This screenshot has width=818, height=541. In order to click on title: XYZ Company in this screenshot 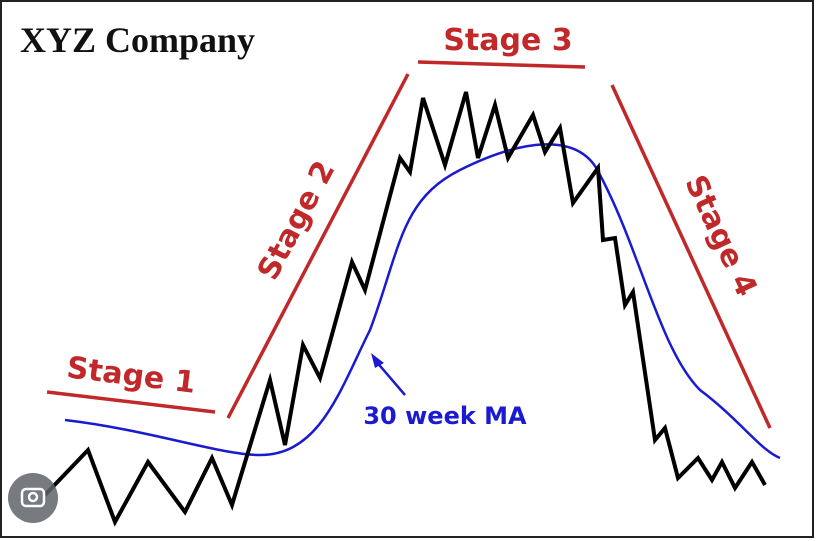, I will do `click(137, 40)`.